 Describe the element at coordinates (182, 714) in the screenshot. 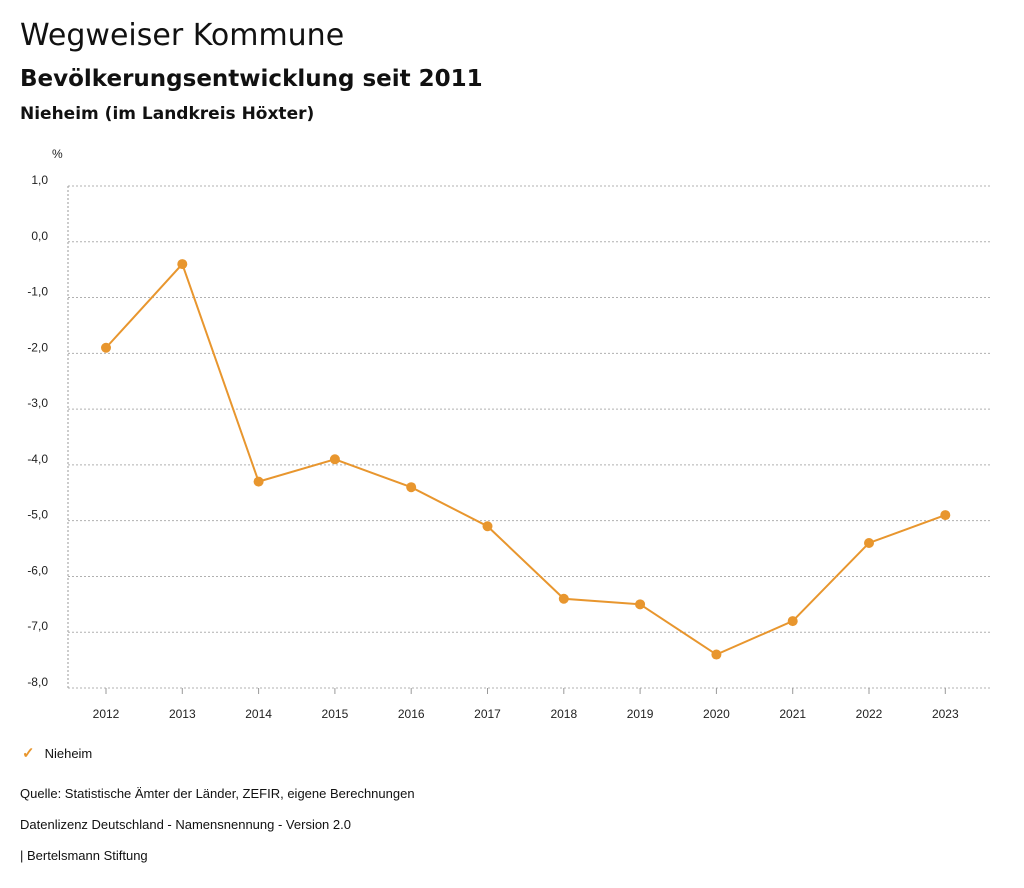

I see `x-tick-label: 2013` at that location.